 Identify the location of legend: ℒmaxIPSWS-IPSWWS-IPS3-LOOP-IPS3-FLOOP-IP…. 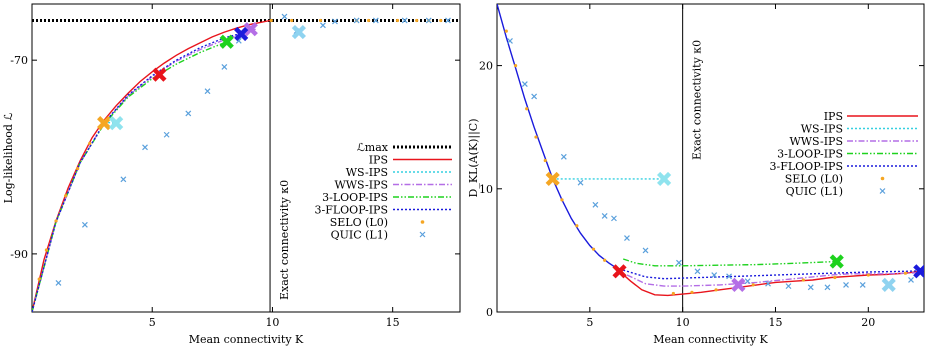
(383, 191).